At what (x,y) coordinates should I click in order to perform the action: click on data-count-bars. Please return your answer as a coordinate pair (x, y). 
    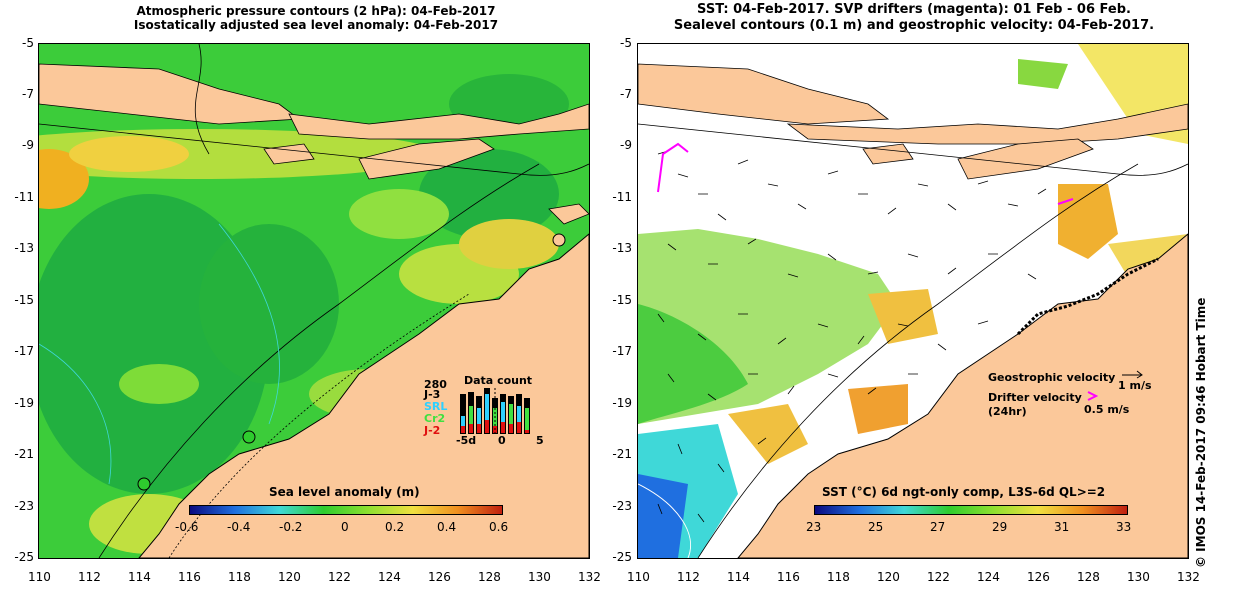
    Looking at the image, I should click on (495, 411).